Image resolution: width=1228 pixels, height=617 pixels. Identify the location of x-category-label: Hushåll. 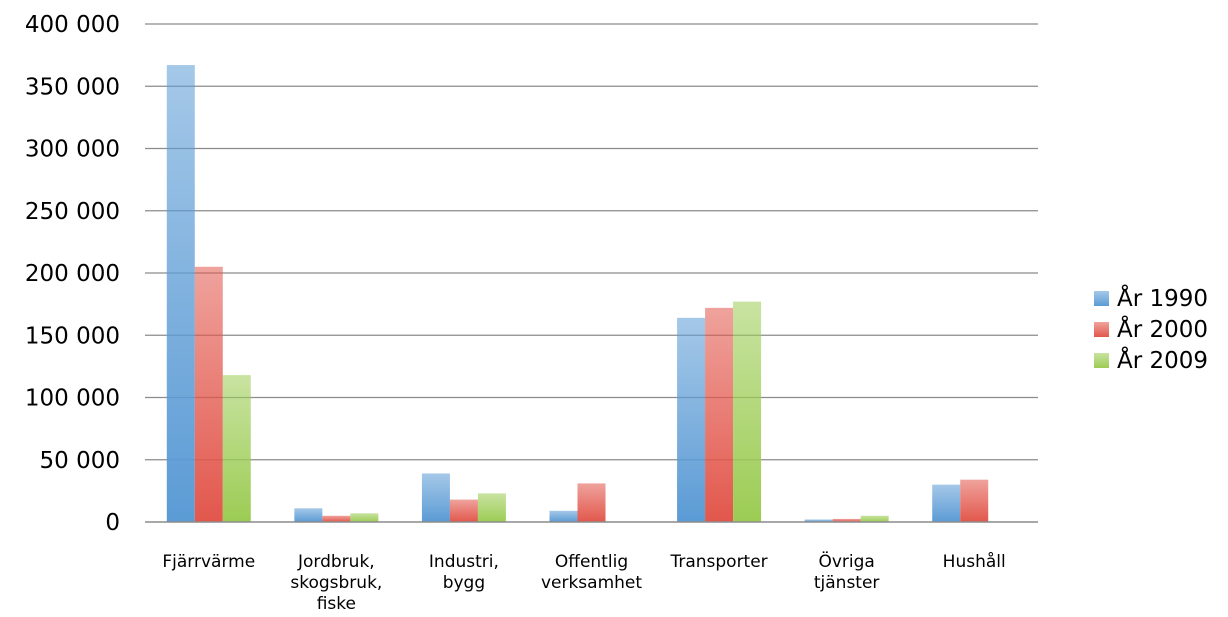
(974, 561).